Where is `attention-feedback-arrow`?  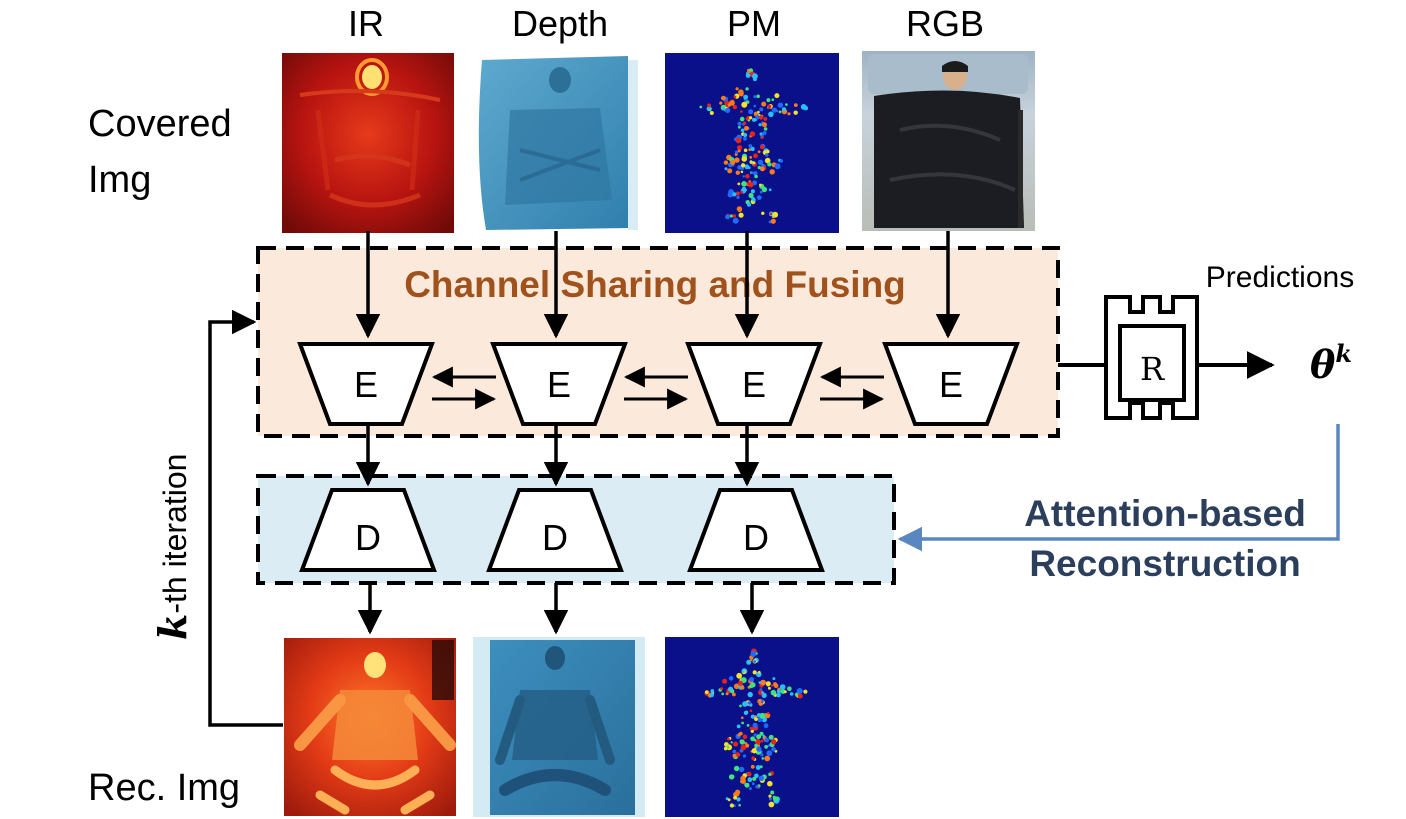 attention-feedback-arrow is located at coordinates (1118, 488).